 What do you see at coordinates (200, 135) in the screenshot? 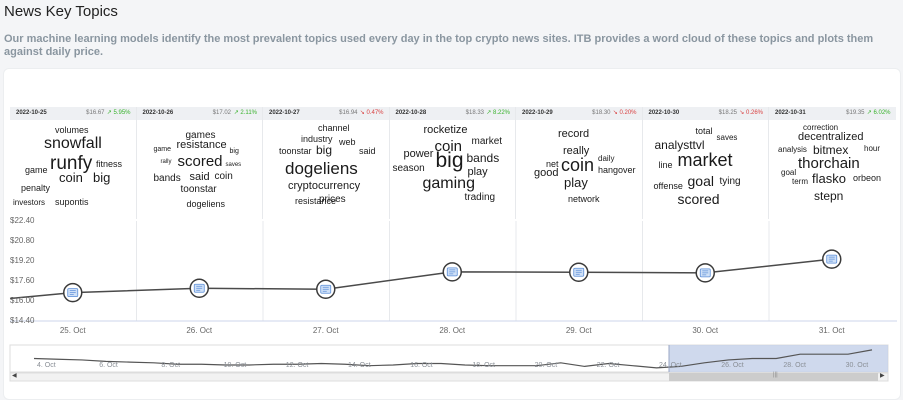
I see `topic-word: games` at bounding box center [200, 135].